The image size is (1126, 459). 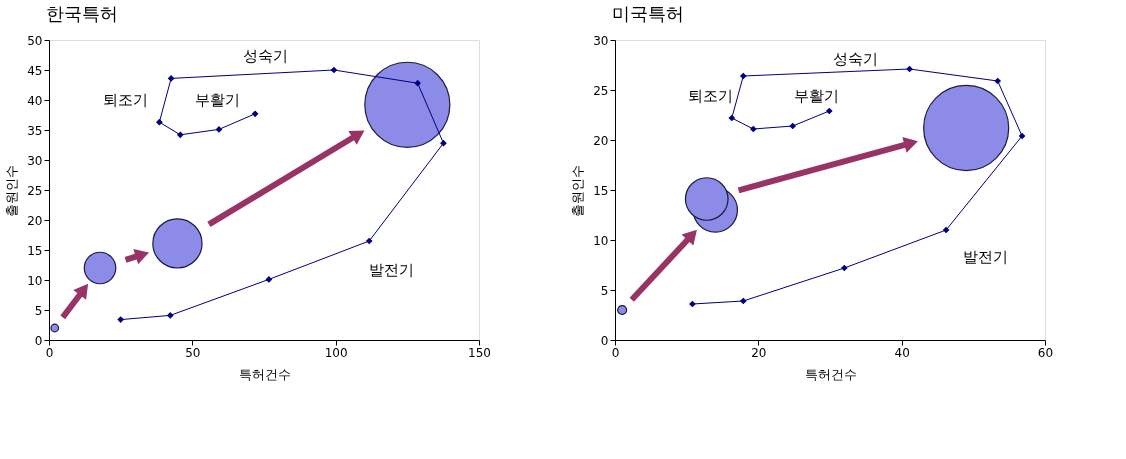 I want to click on chart-title: 미국특허, so click(x=647, y=13).